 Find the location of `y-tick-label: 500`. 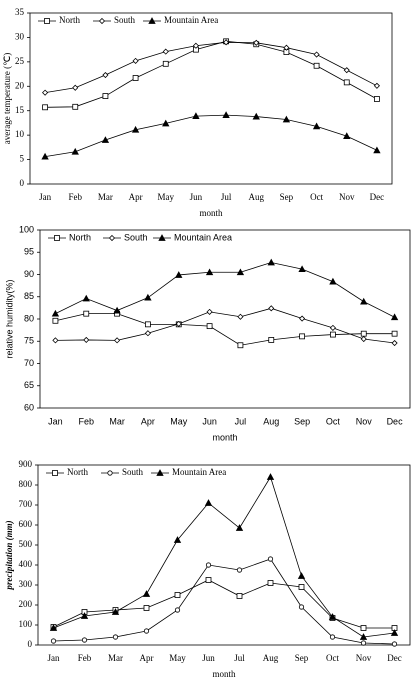

y-tick-label: 500 is located at coordinates (26, 544).